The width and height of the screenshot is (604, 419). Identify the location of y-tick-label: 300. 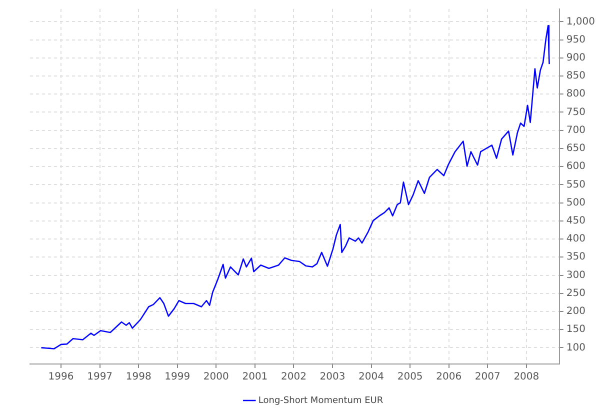
(576, 275).